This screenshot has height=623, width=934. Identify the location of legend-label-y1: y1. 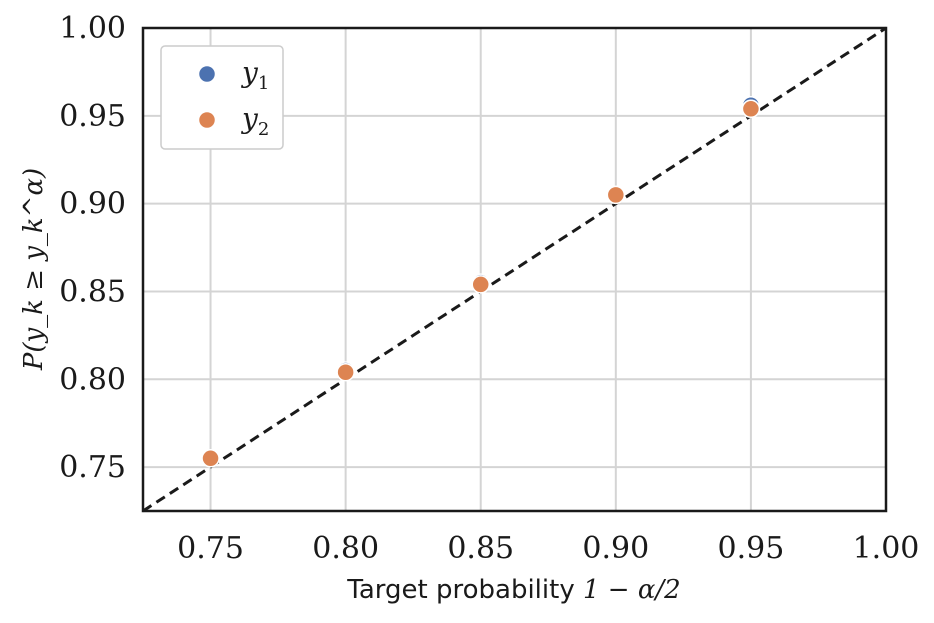
(254, 75).